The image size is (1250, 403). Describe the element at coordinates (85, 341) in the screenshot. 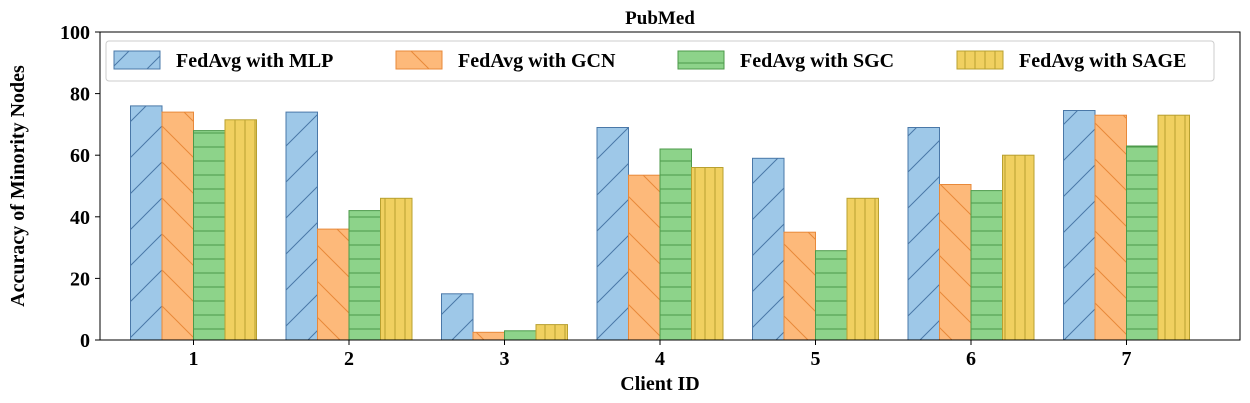

I see `y-tick-label: 0` at that location.